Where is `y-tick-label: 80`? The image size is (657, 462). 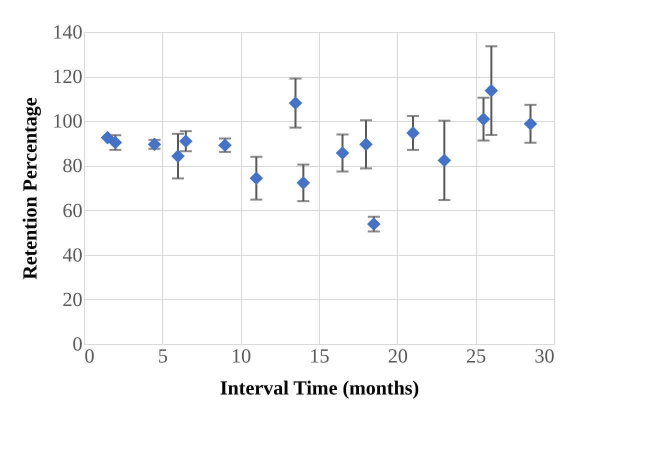
y-tick-label: 80 is located at coordinates (72, 166).